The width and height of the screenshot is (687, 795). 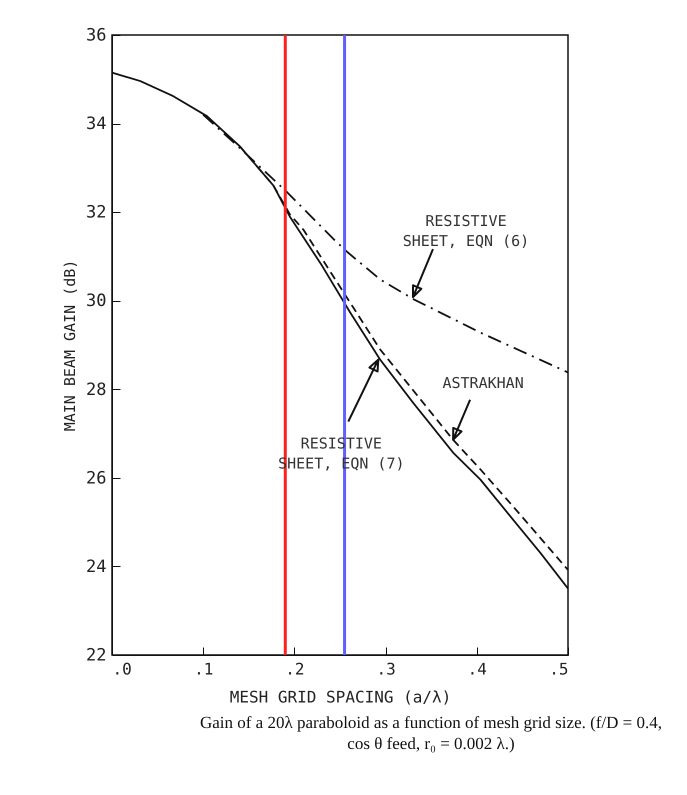 What do you see at coordinates (96, 390) in the screenshot?
I see `y-tick-label: 28` at bounding box center [96, 390].